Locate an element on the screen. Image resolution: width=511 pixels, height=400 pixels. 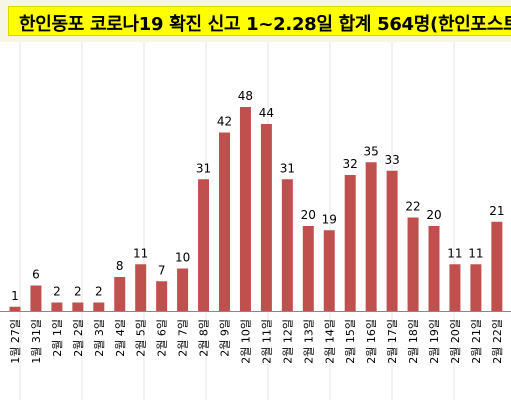
x-tick-label-21: 2월 20일 is located at coordinates (455, 341).